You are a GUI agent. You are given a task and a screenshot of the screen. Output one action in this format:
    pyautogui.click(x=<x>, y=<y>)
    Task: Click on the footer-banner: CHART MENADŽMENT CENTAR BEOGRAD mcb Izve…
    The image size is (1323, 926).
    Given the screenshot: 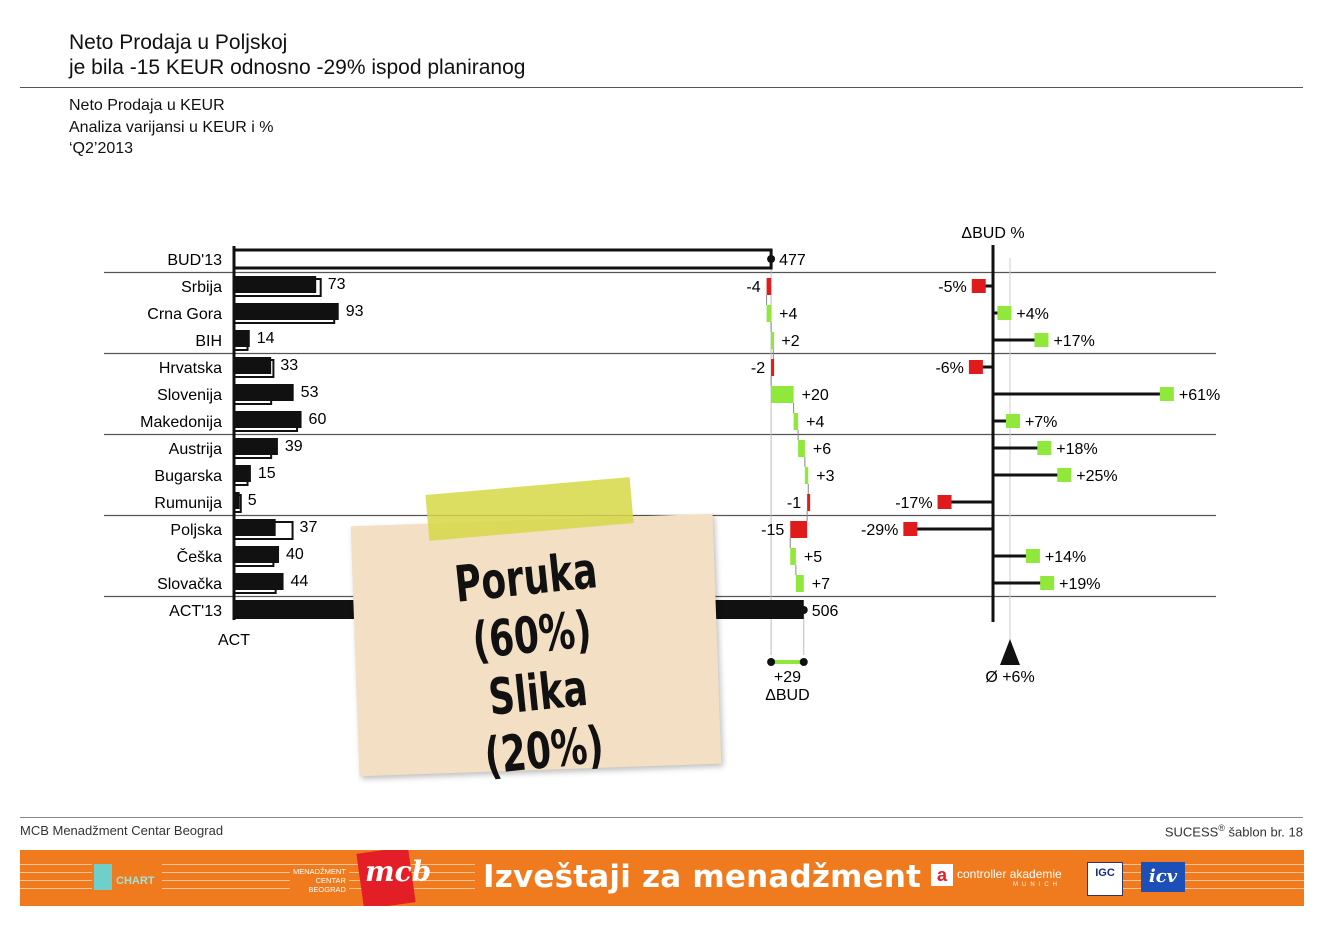 What is the action you would take?
    pyautogui.click(x=662, y=878)
    